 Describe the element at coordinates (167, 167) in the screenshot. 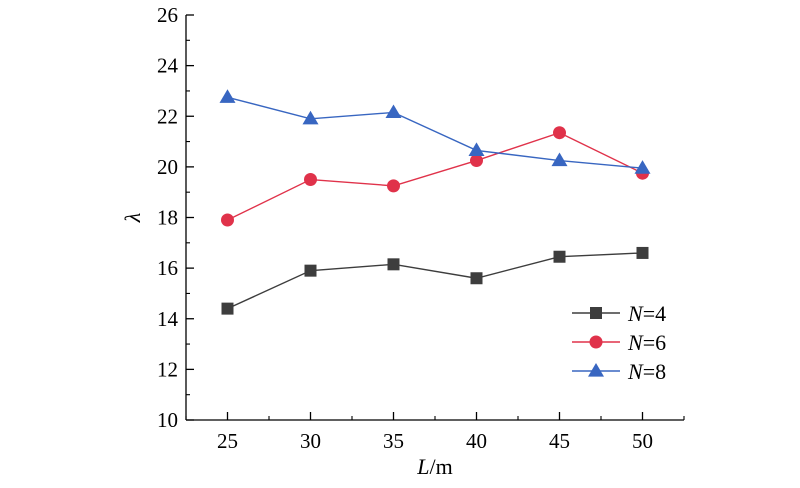

I see `y-tick-label: 20` at that location.